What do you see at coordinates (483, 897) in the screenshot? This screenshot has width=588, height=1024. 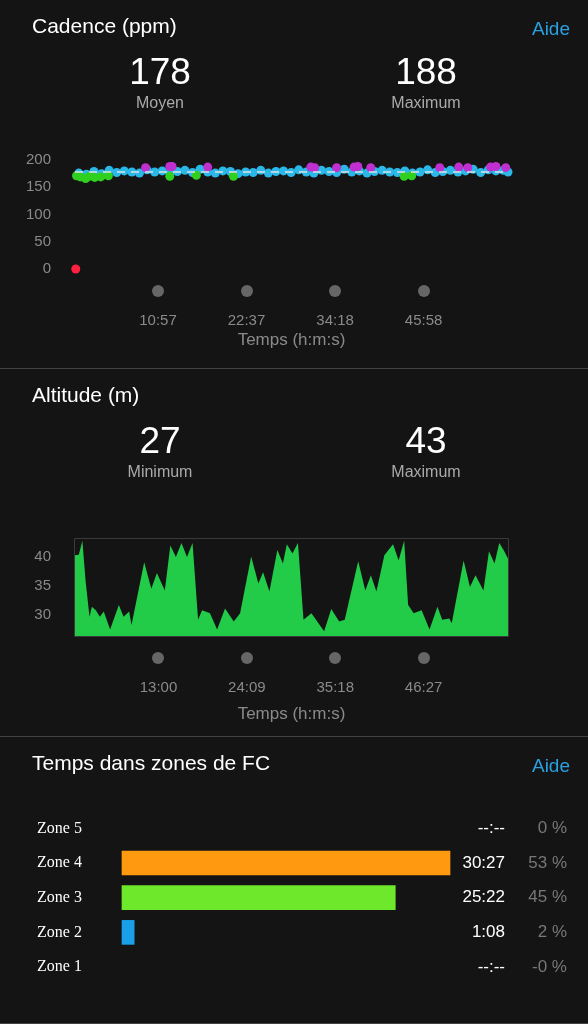 I see `data-label: 25:22` at bounding box center [483, 897].